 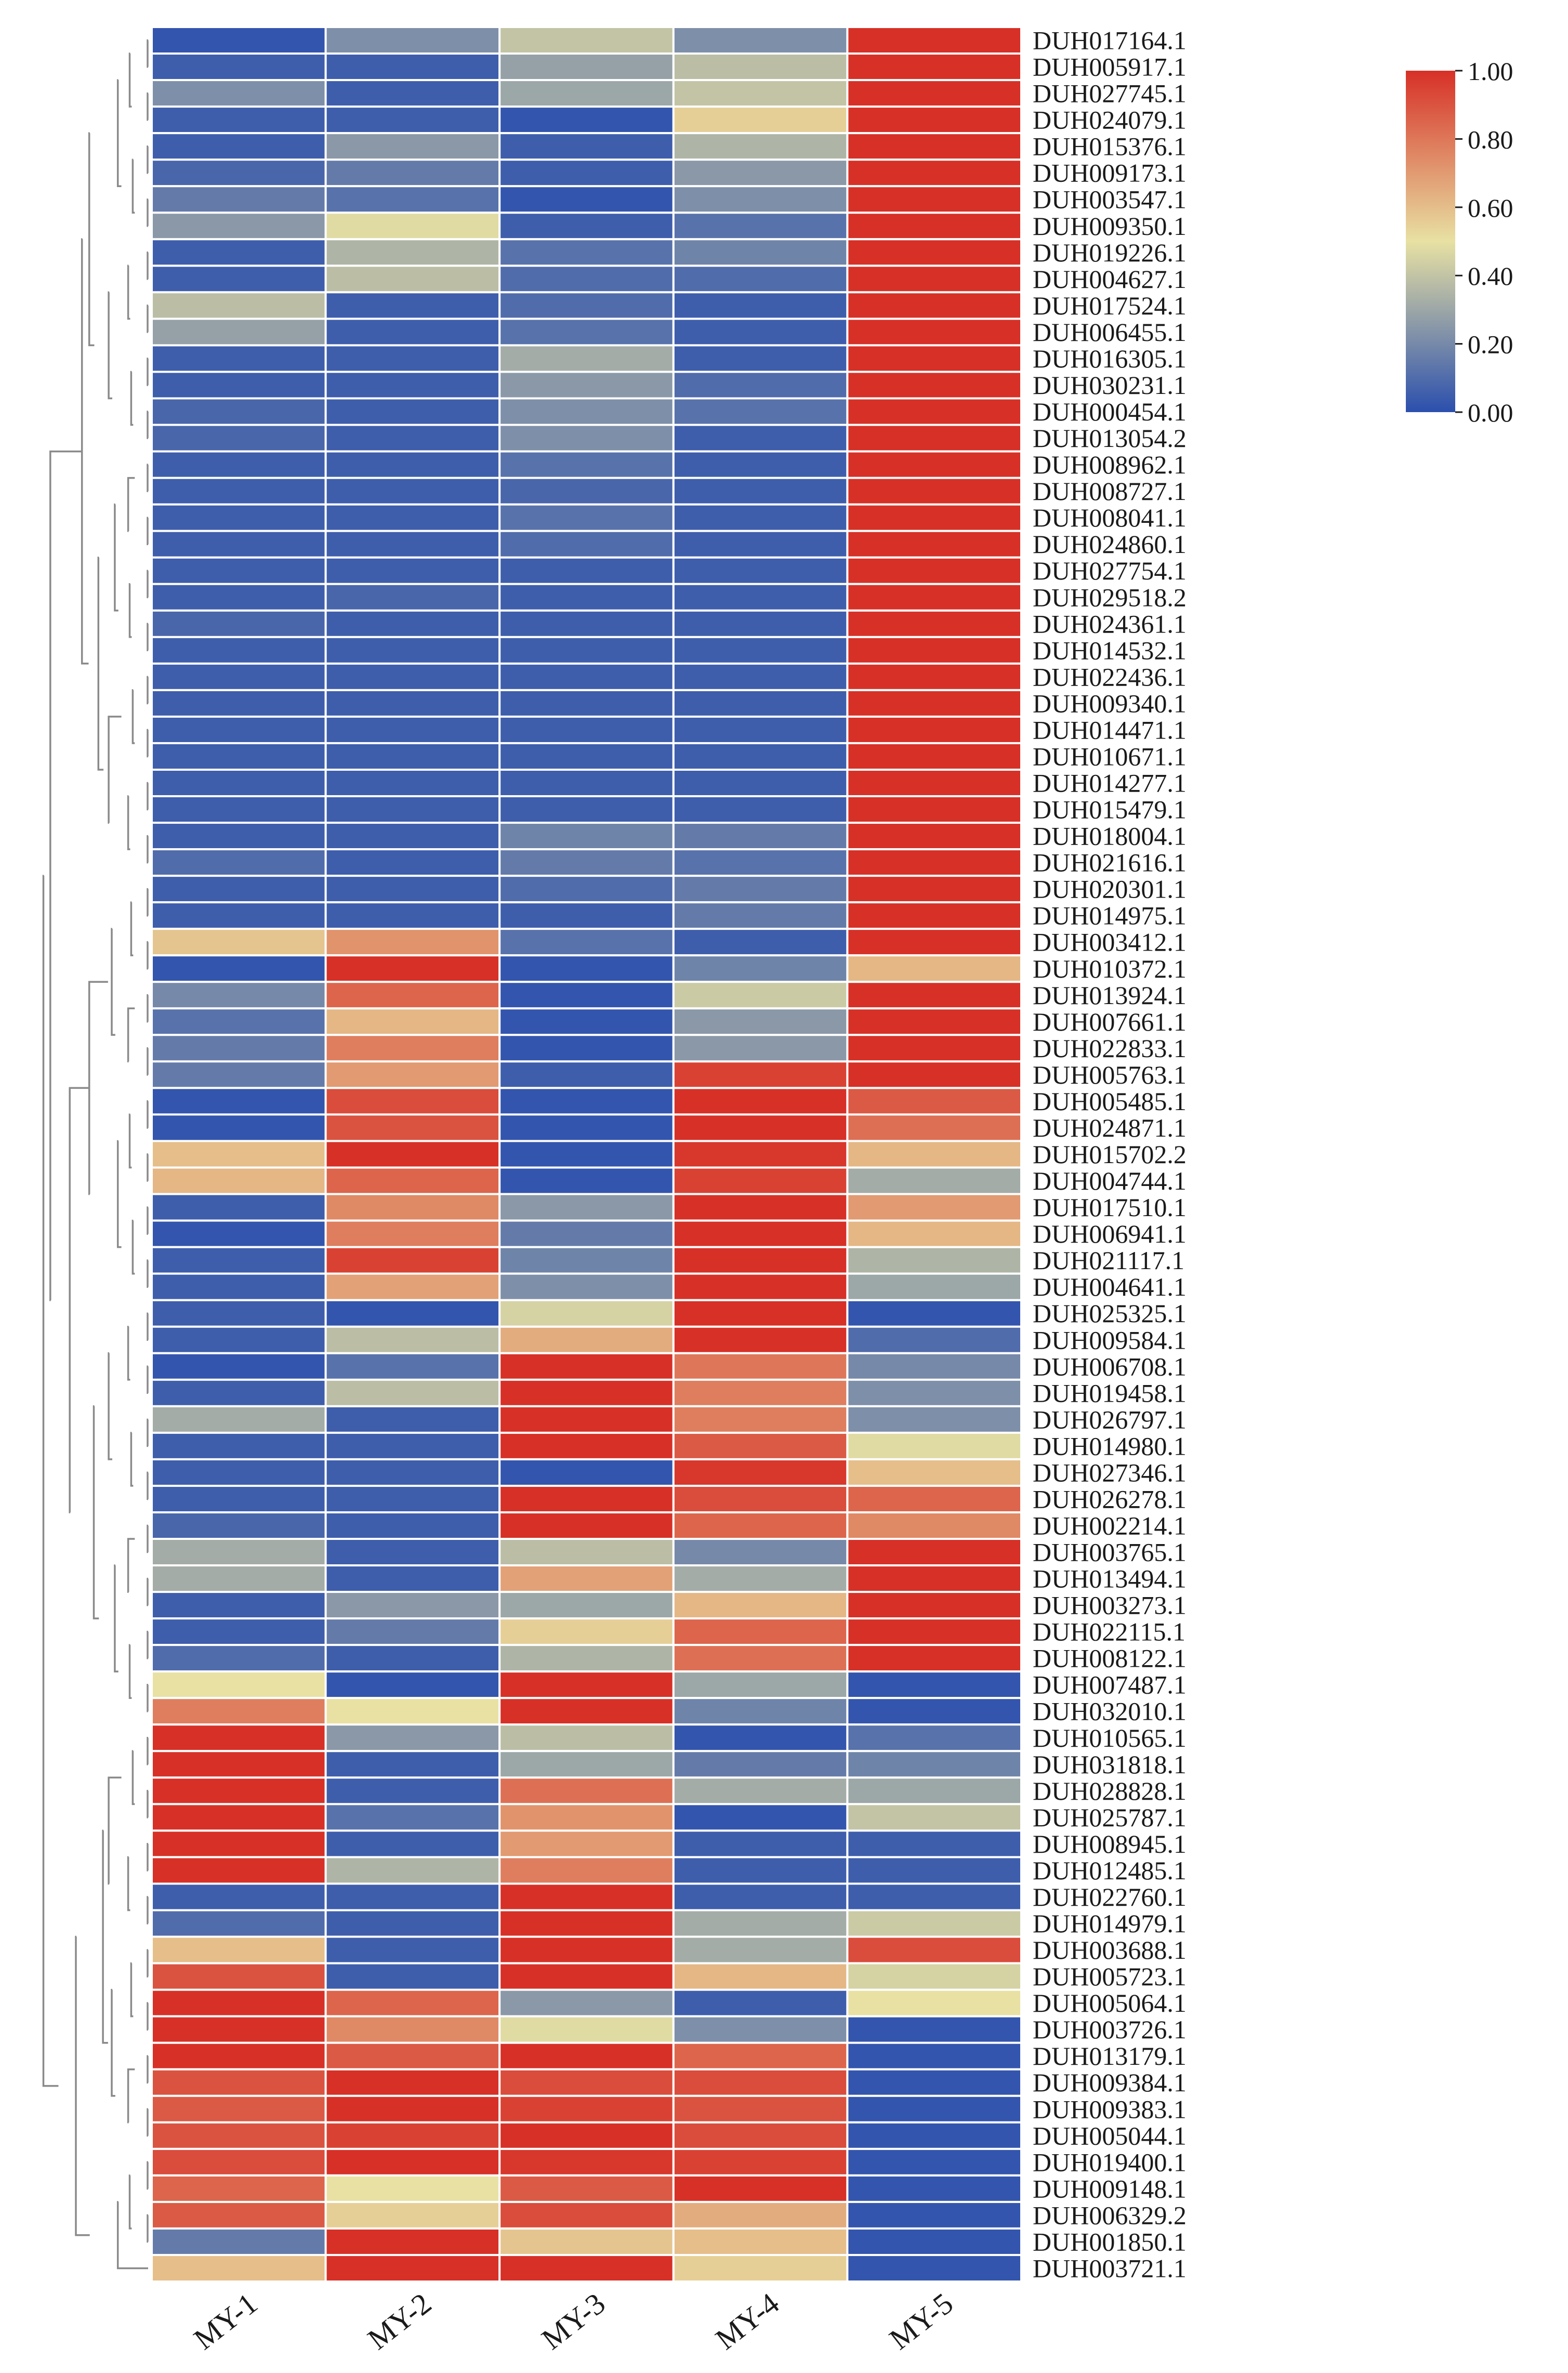 I want to click on row-label: DUH010565.1, so click(x=1110, y=1737).